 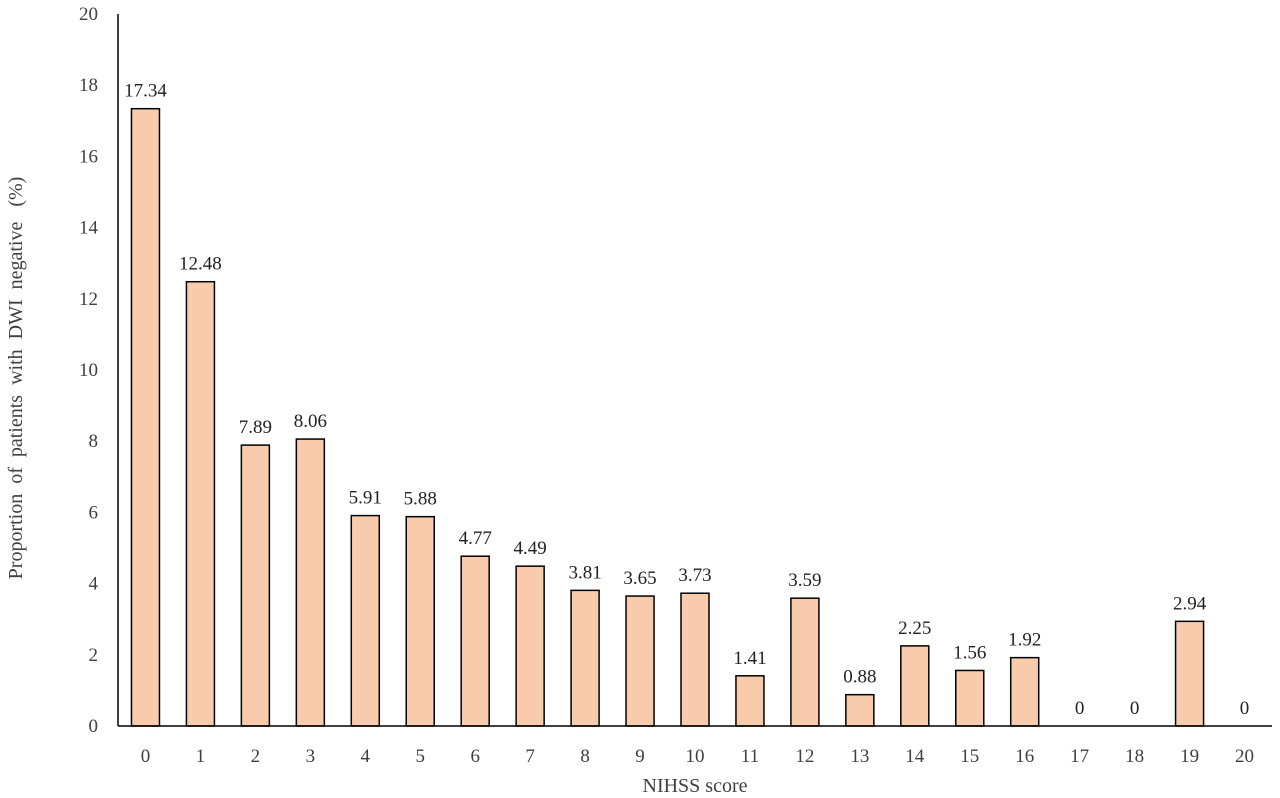 What do you see at coordinates (804, 756) in the screenshot?
I see `x-tick-label: 12` at bounding box center [804, 756].